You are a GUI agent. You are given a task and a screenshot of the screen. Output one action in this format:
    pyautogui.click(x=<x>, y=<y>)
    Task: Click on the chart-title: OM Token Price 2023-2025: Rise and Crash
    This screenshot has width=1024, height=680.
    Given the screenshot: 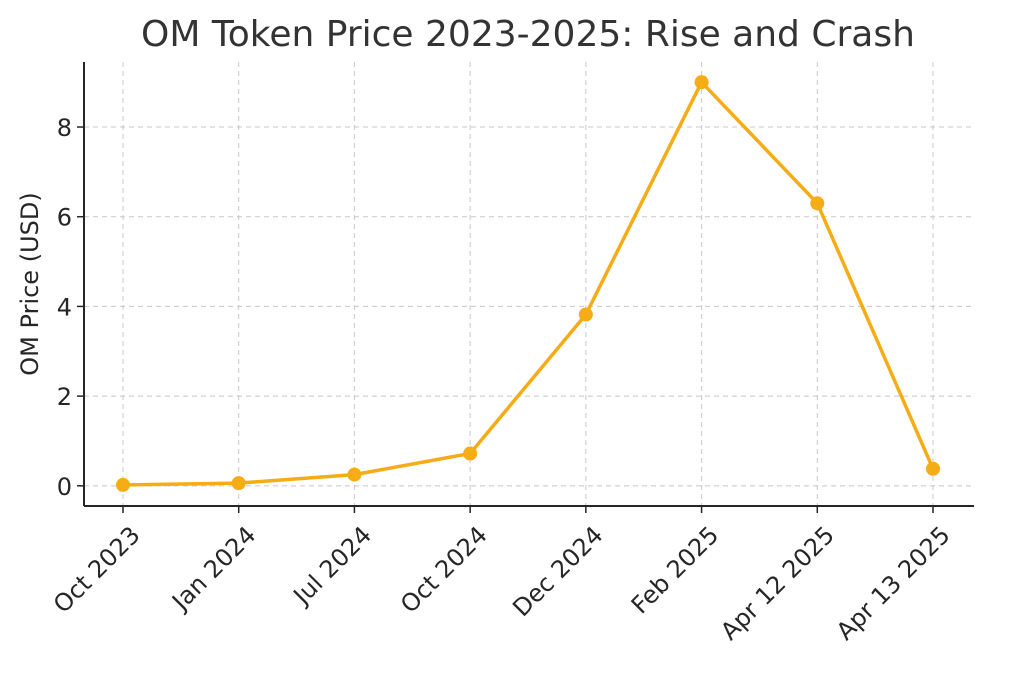 What is the action you would take?
    pyautogui.click(x=528, y=34)
    